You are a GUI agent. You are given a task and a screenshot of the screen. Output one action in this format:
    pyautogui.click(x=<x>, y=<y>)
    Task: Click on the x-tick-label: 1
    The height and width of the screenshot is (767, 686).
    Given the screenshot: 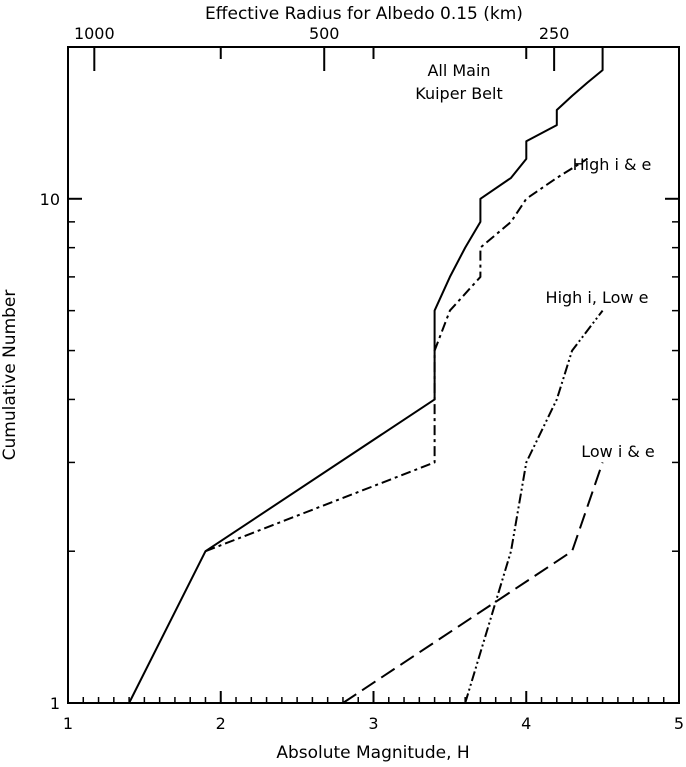 What is the action you would take?
    pyautogui.click(x=68, y=723)
    